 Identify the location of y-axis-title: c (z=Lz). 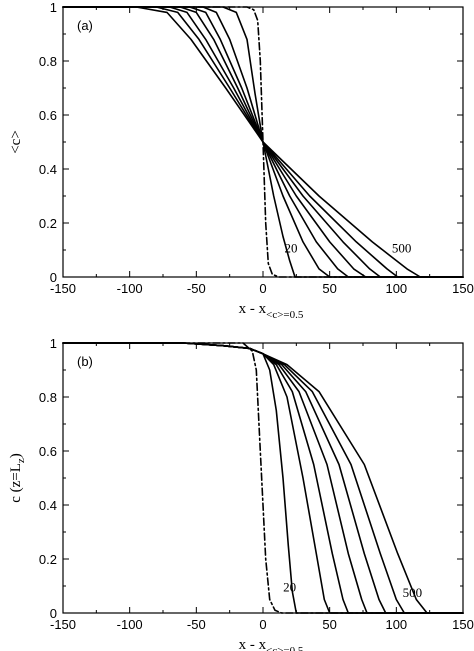
(17, 478).